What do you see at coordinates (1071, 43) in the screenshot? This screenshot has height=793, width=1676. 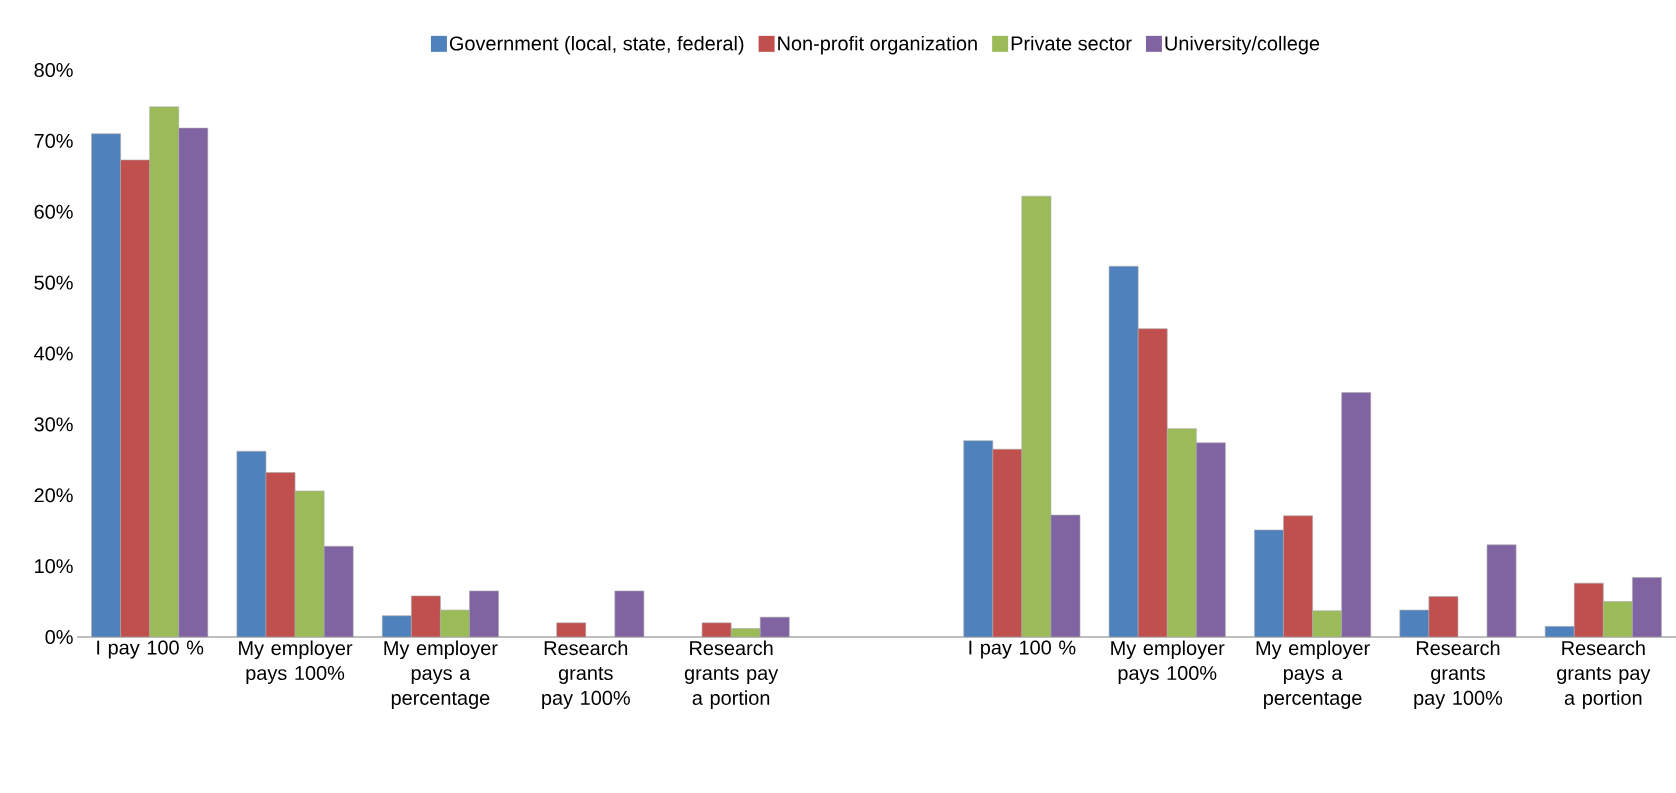 I see `legend-label: Private sector` at bounding box center [1071, 43].